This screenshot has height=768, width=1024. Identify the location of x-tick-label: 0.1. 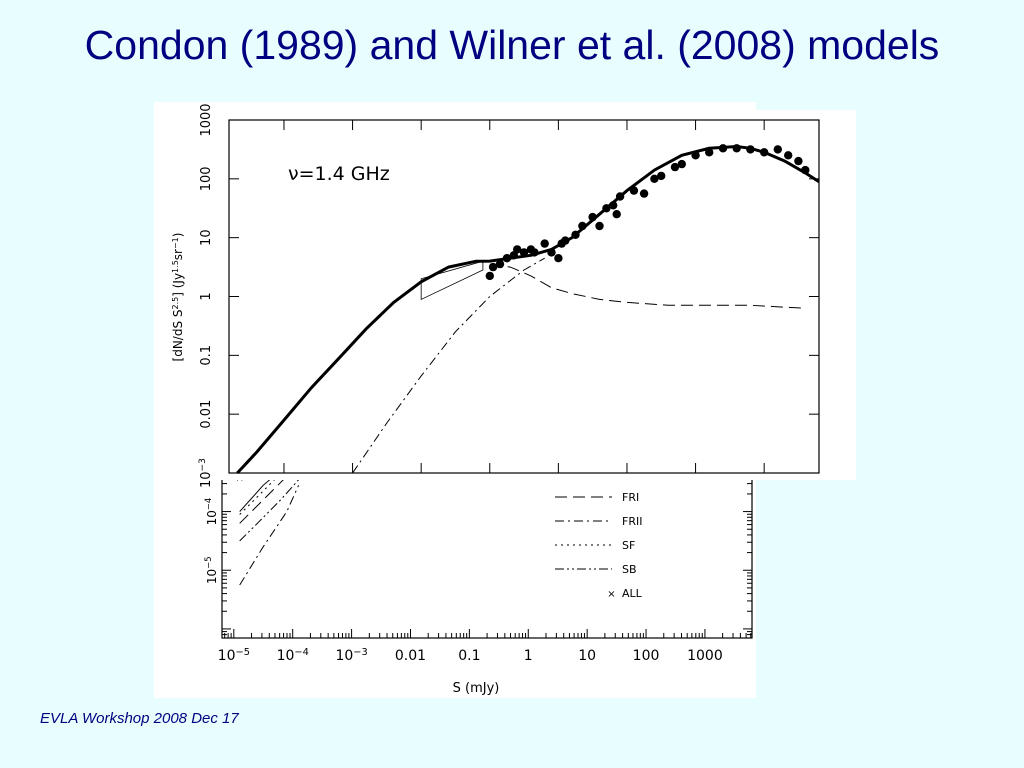
(469, 656).